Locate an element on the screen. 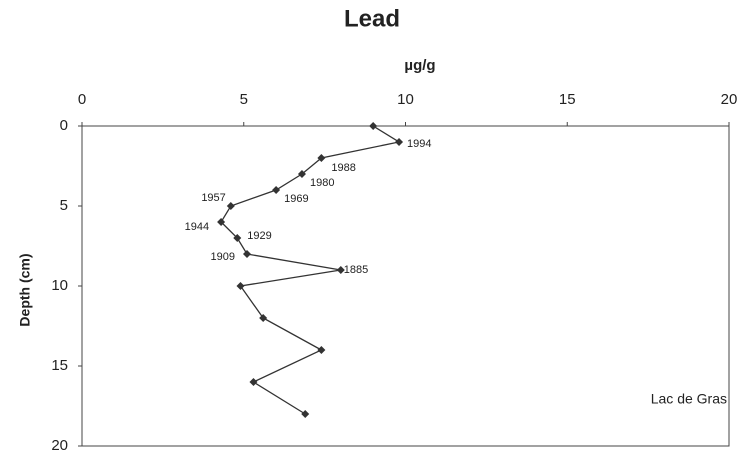 This screenshot has width=744, height=457. point-label: 1988 is located at coordinates (343, 168).